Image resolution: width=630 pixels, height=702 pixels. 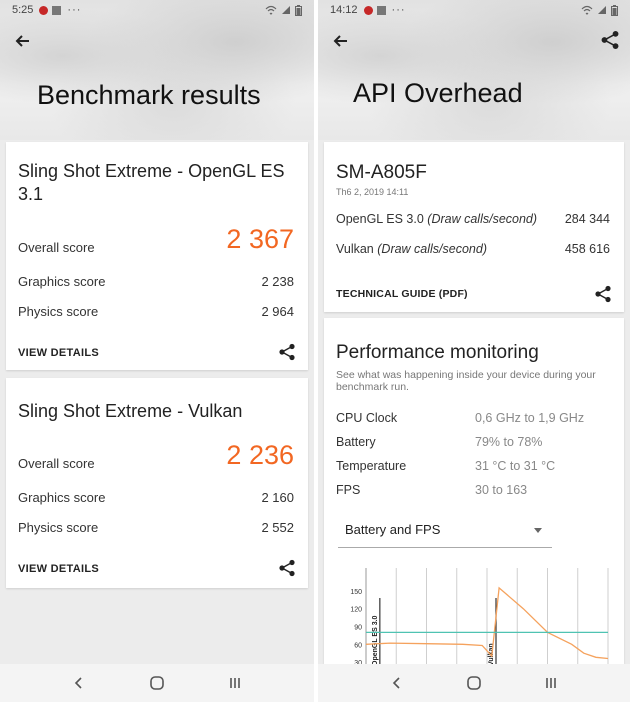 I want to click on technical-guide-link: TECHNICAL GUIDE (PDF), so click(x=402, y=294).